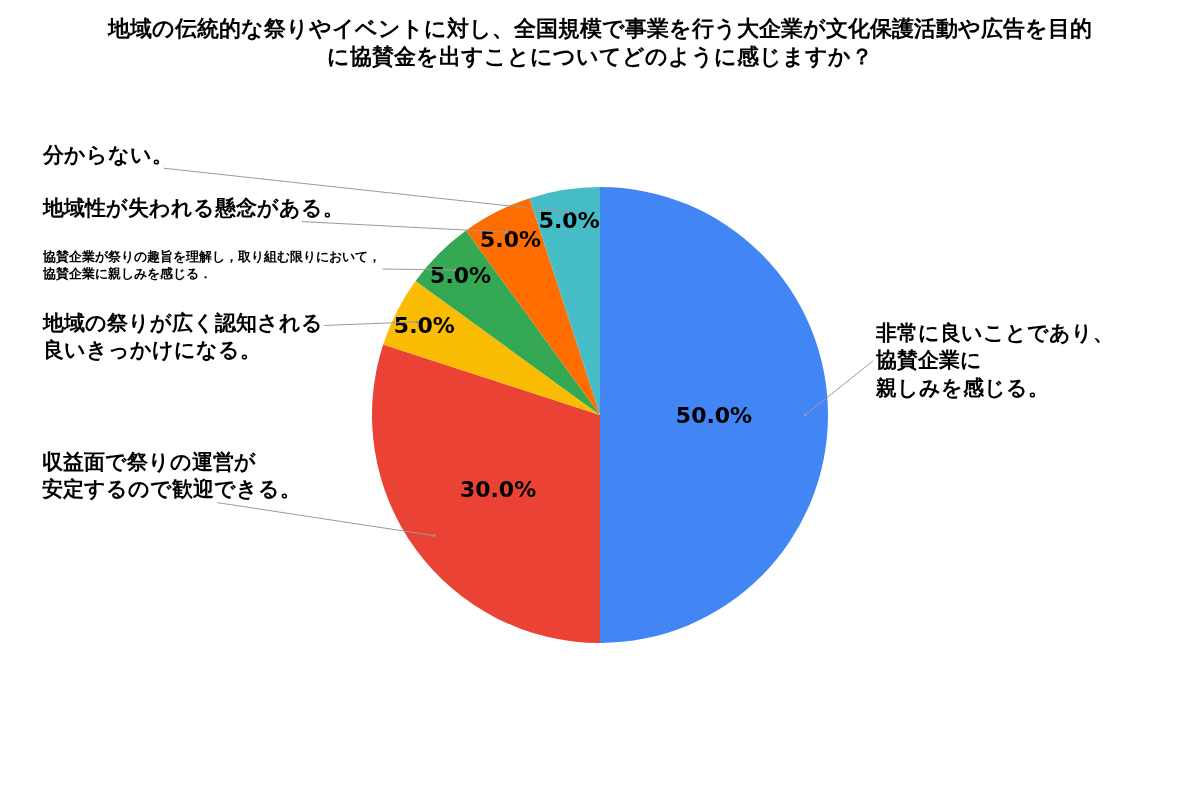 Image resolution: width=1200 pixels, height=790 pixels. Describe the element at coordinates (994, 360) in the screenshot. I see `slice-label: 非常に良いことであり、協賛企業に親しみを感じる。` at that location.